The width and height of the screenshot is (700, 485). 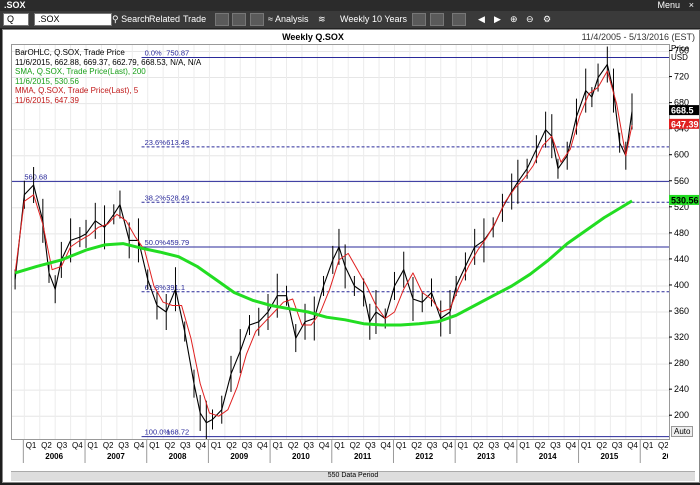 I want to click on period-bar-label: 550 Data Period, so click(x=353, y=475).